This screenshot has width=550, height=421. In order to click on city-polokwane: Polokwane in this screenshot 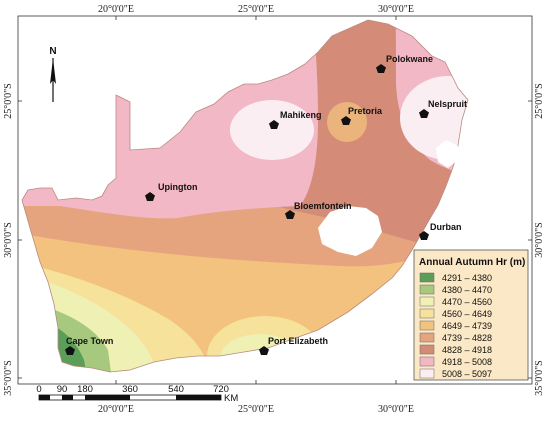, I will do `click(404, 63)`.